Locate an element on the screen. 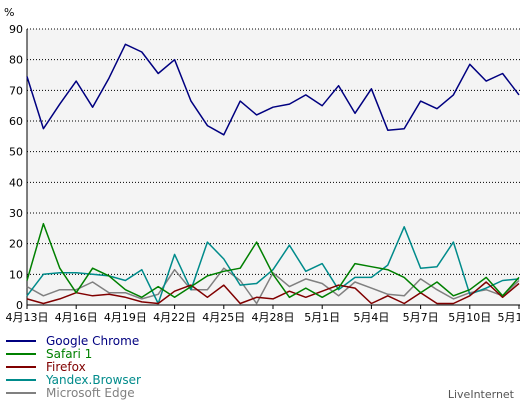 The height and width of the screenshot is (405, 520). legend-label: Safari 1 is located at coordinates (69, 354).